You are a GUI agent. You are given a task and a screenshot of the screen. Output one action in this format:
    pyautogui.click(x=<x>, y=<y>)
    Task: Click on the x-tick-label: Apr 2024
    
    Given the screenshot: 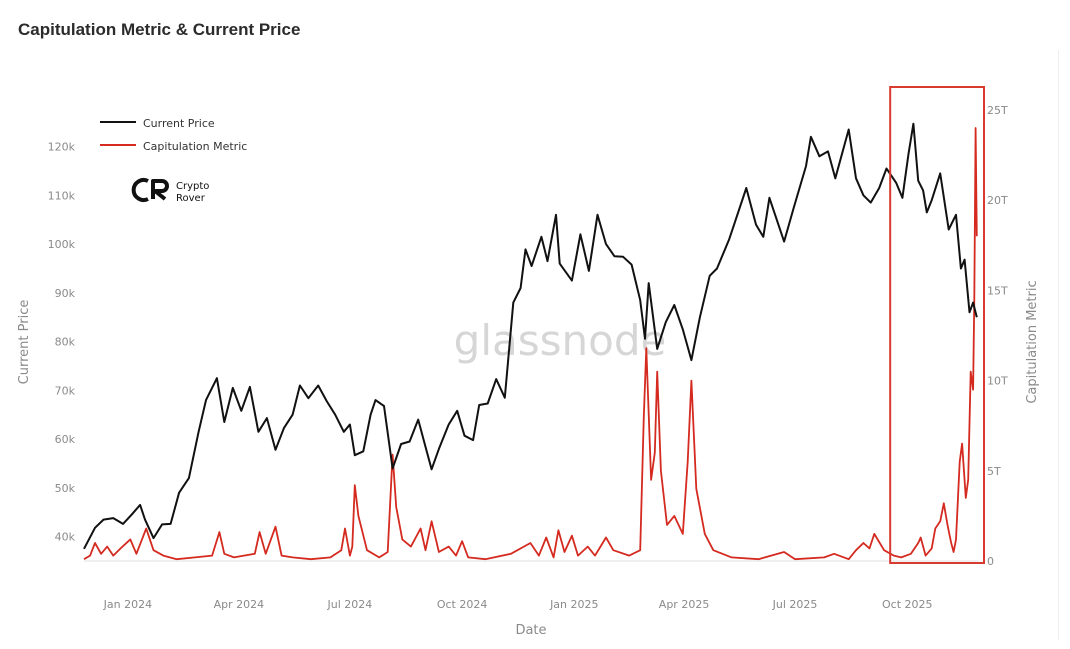 What is the action you would take?
    pyautogui.click(x=239, y=604)
    